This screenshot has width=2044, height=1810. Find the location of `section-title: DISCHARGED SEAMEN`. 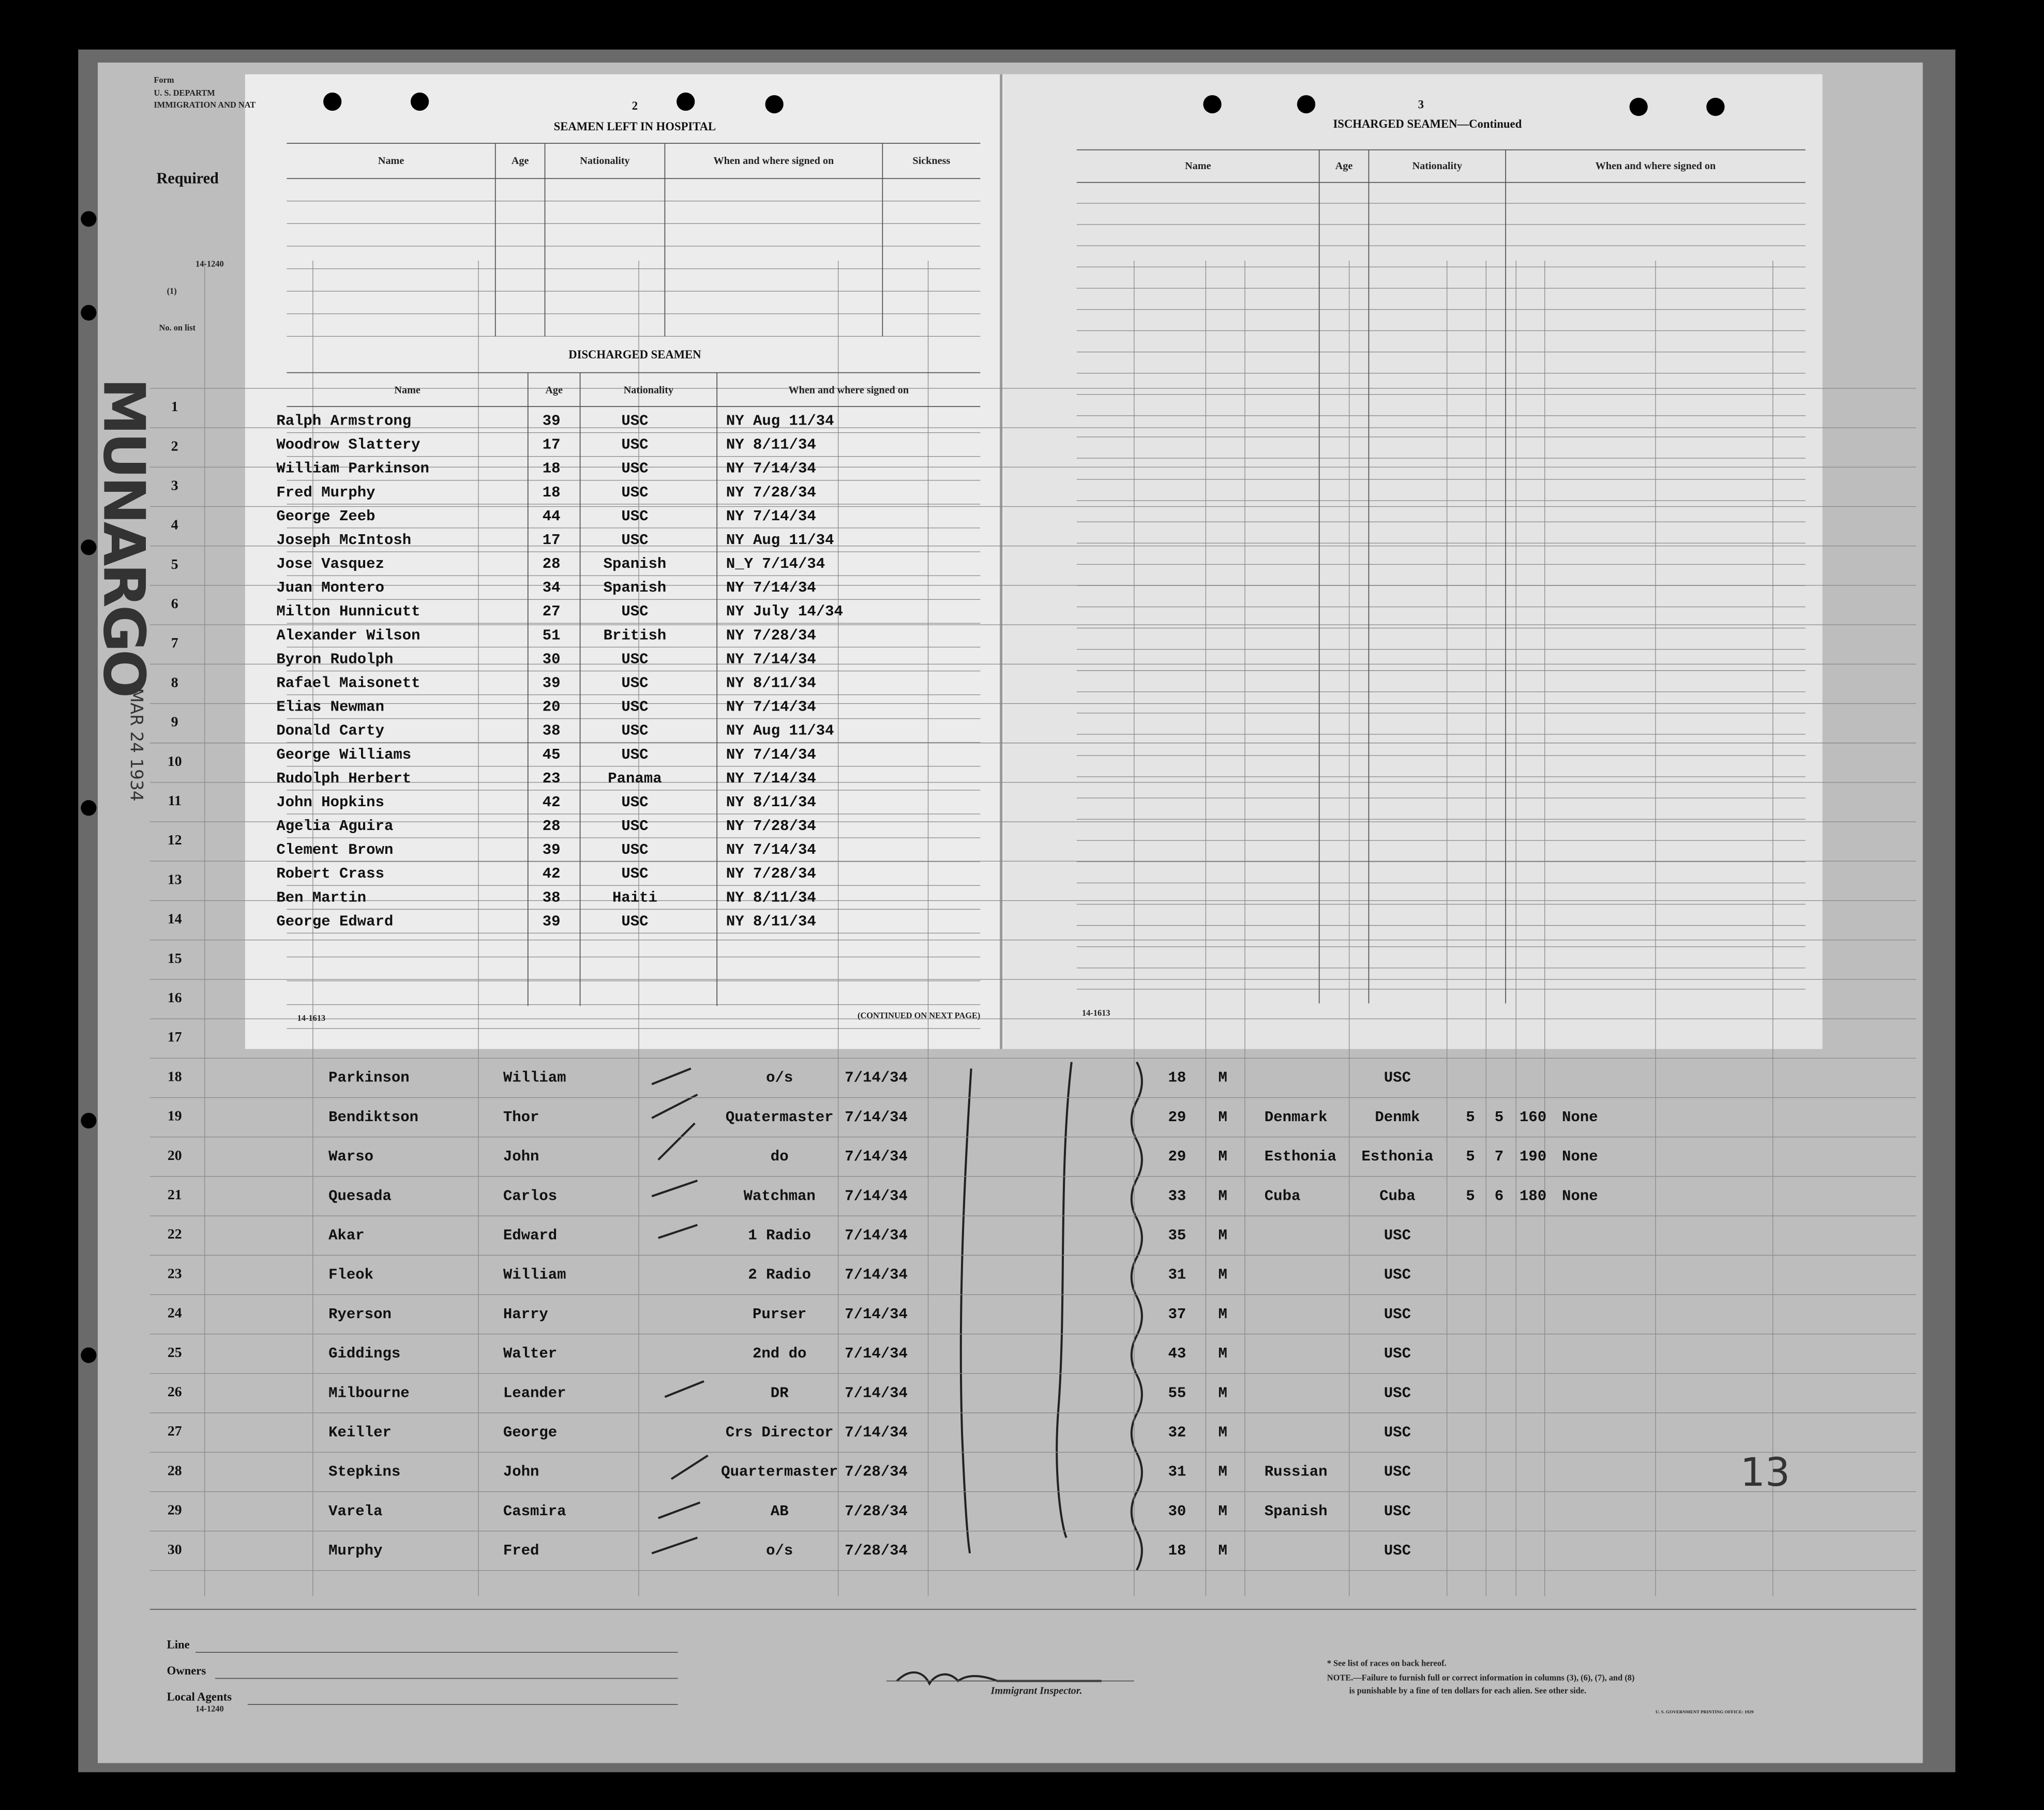

section-title: DISCHARGED SEAMEN is located at coordinates (634, 354).